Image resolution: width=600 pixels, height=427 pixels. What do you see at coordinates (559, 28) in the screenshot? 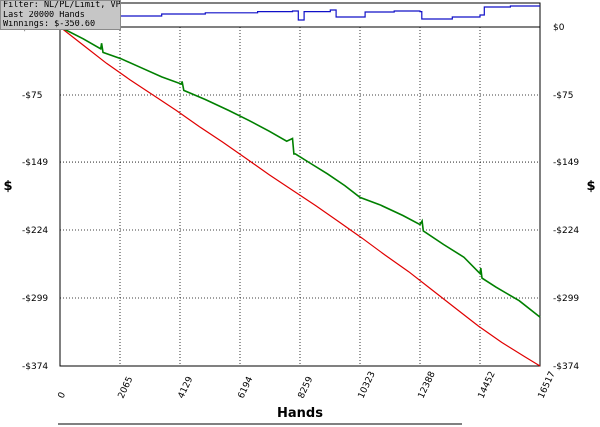
I see `y-tick-label-right: $0` at bounding box center [559, 28].